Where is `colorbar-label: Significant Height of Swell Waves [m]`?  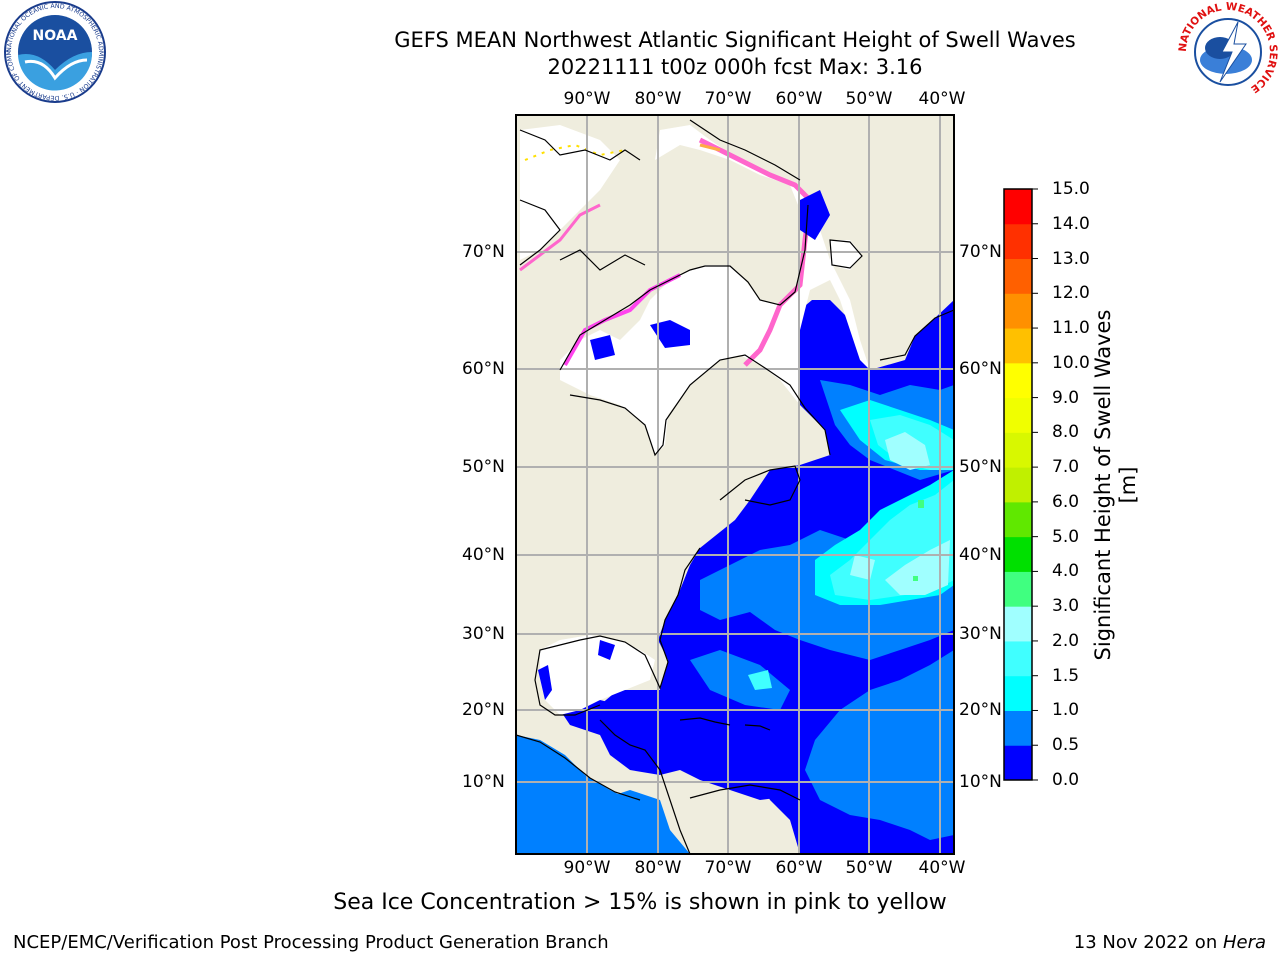
colorbar-label: Significant Height of Swell Waves [m] is located at coordinates (1115, 485).